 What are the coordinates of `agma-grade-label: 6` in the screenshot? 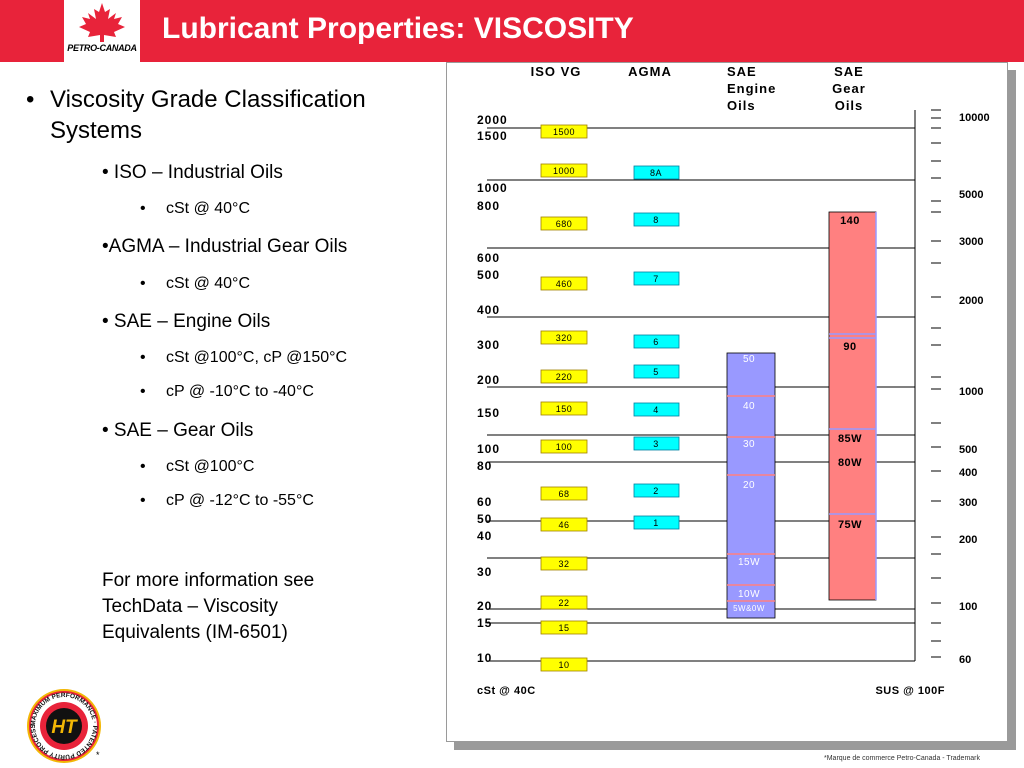 It's located at (656, 342).